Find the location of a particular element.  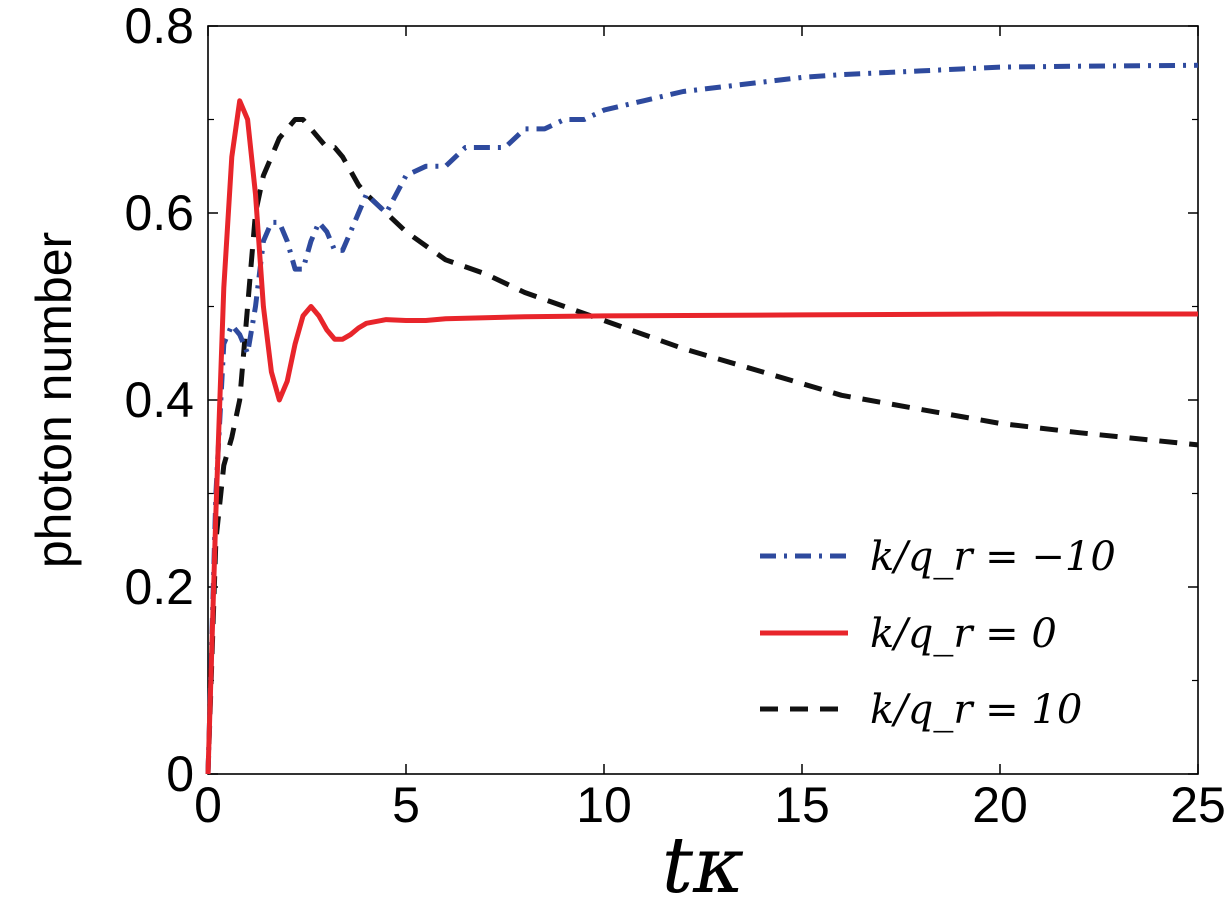

y-tick-label: 0 is located at coordinates (180, 774).